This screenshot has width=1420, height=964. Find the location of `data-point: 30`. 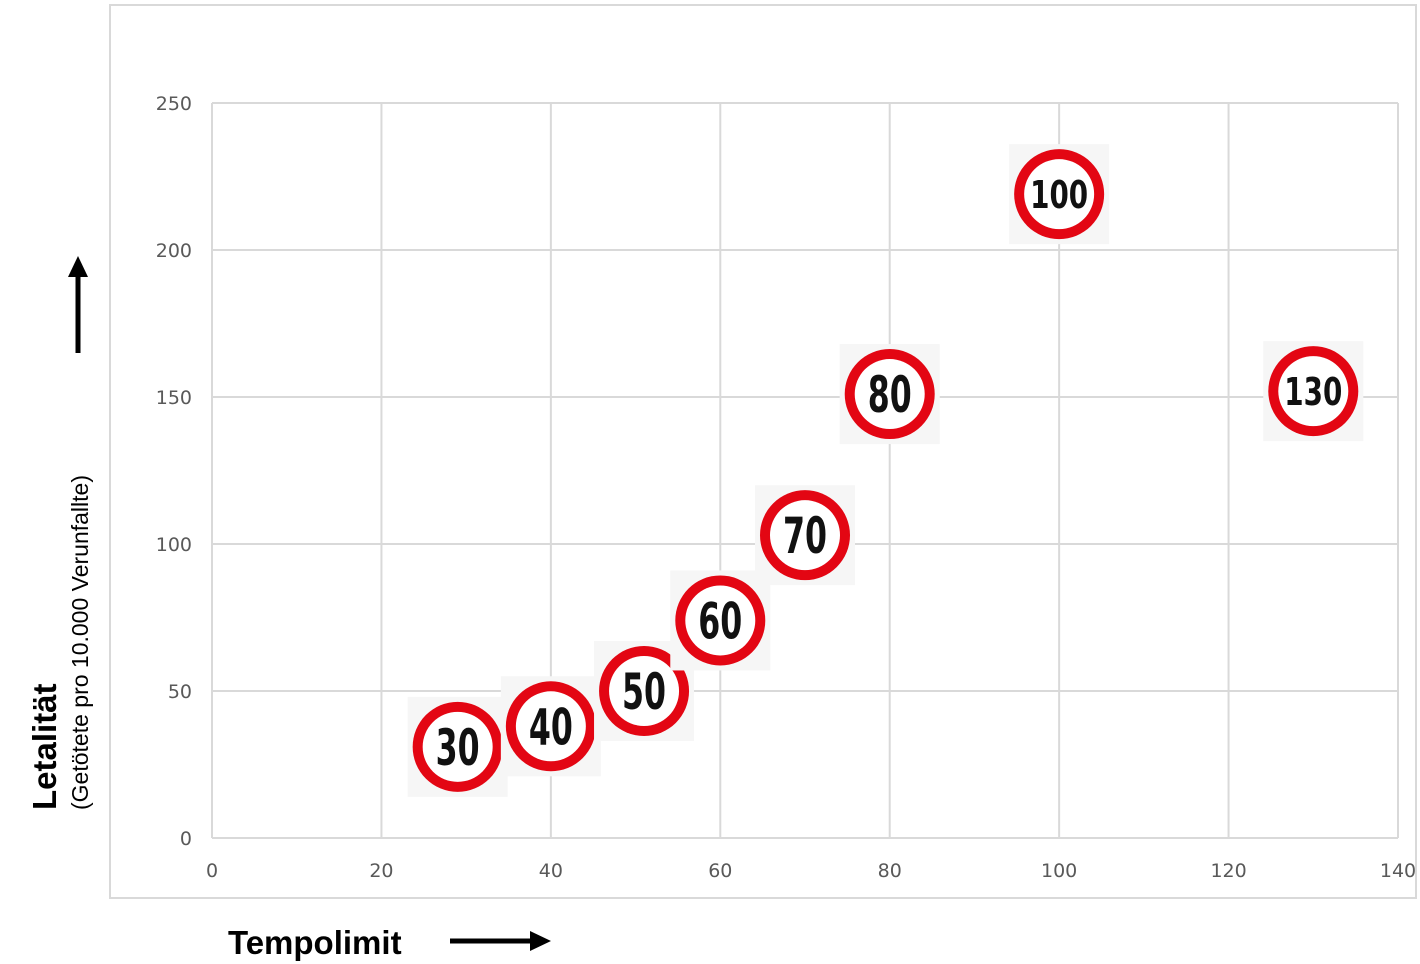

data-point: 30 is located at coordinates (457, 746).